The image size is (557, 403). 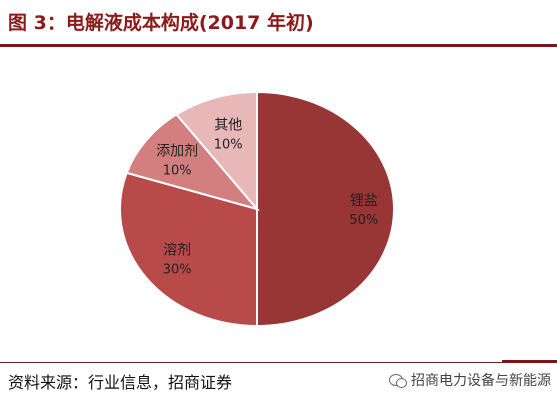 I want to click on footer-divider-accent, so click(x=529, y=361).